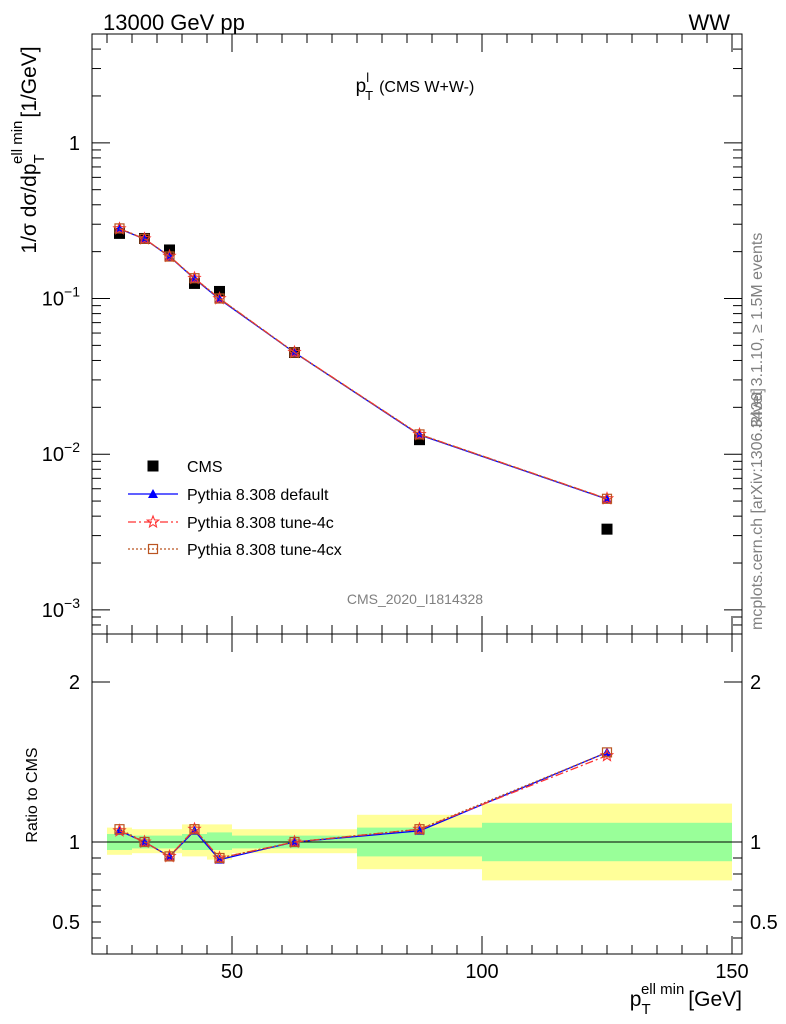 Image resolution: width=786 pixels, height=1024 pixels. I want to click on analysis-watermark: CMS_2020_I1814328, so click(415, 599).